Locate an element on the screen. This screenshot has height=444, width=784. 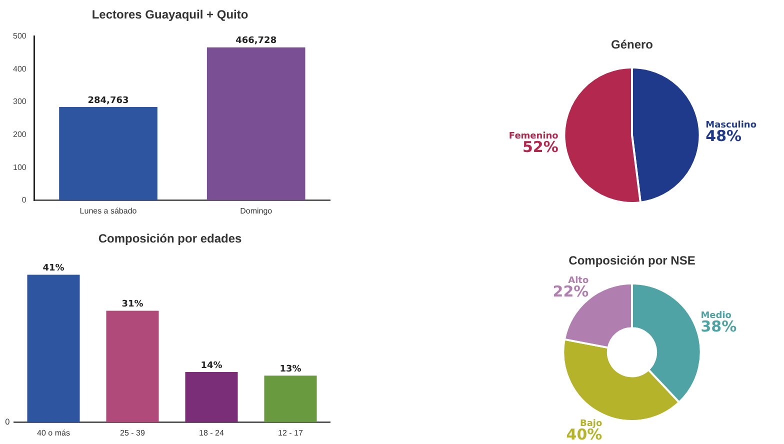
x-tick-label: 25 - 39 is located at coordinates (133, 433).